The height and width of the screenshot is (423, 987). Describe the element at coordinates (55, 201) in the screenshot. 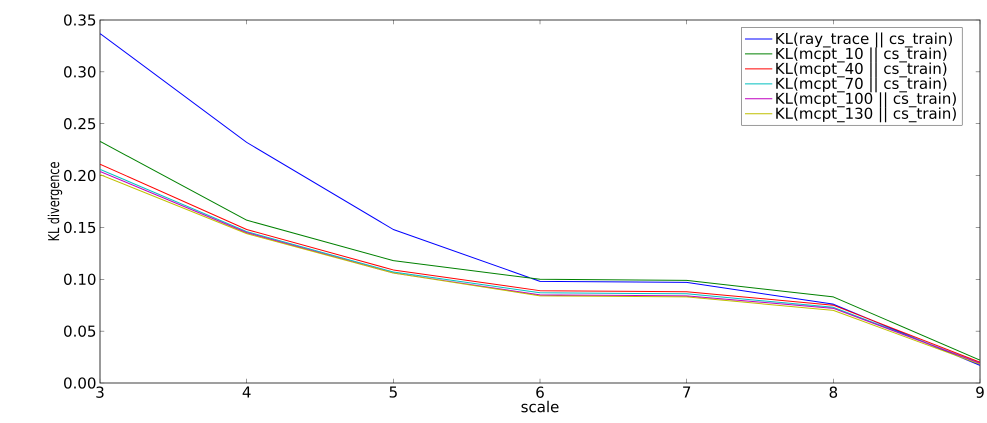

I see `y-axis-title: KL divergence` at that location.